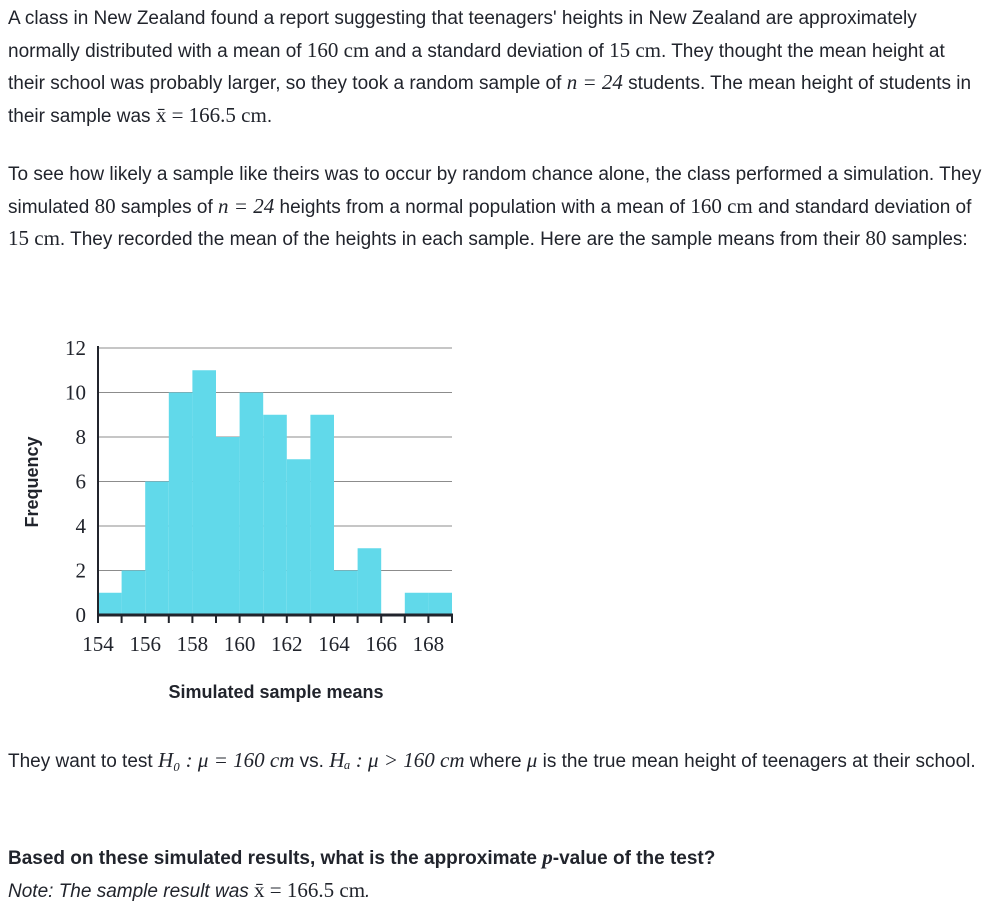 This screenshot has width=993, height=907. Describe the element at coordinates (81, 615) in the screenshot. I see `y-tick-label-0: 0` at that location.